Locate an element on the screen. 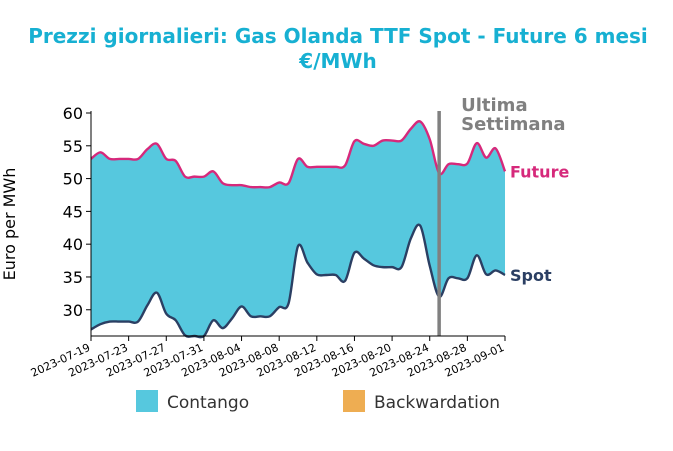 Image resolution: width=673 pixels, height=451 pixels. y-tick-label: 30 is located at coordinates (73, 310).